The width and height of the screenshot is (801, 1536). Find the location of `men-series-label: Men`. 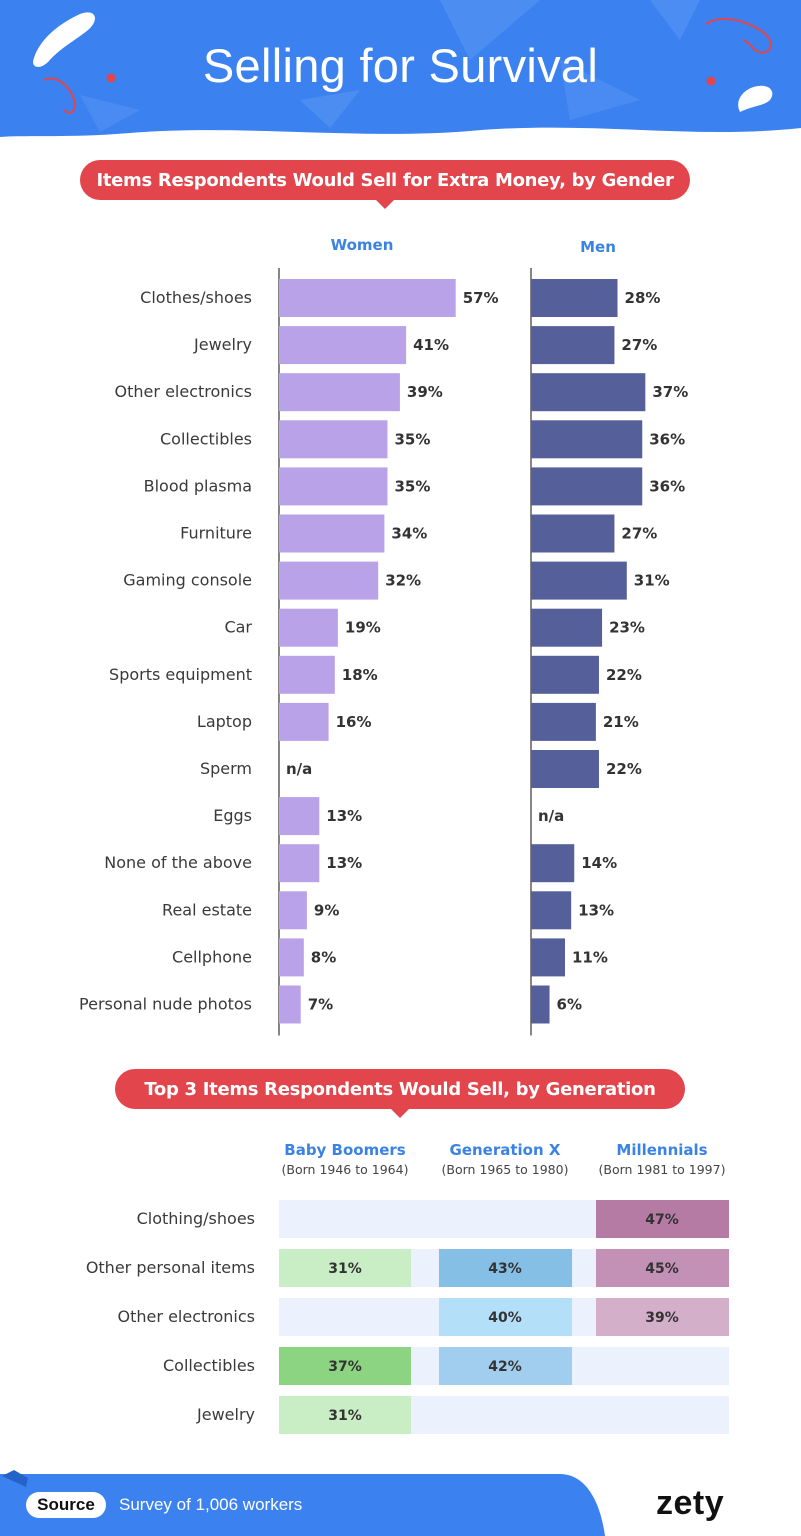

men-series-label: Men is located at coordinates (598, 247).